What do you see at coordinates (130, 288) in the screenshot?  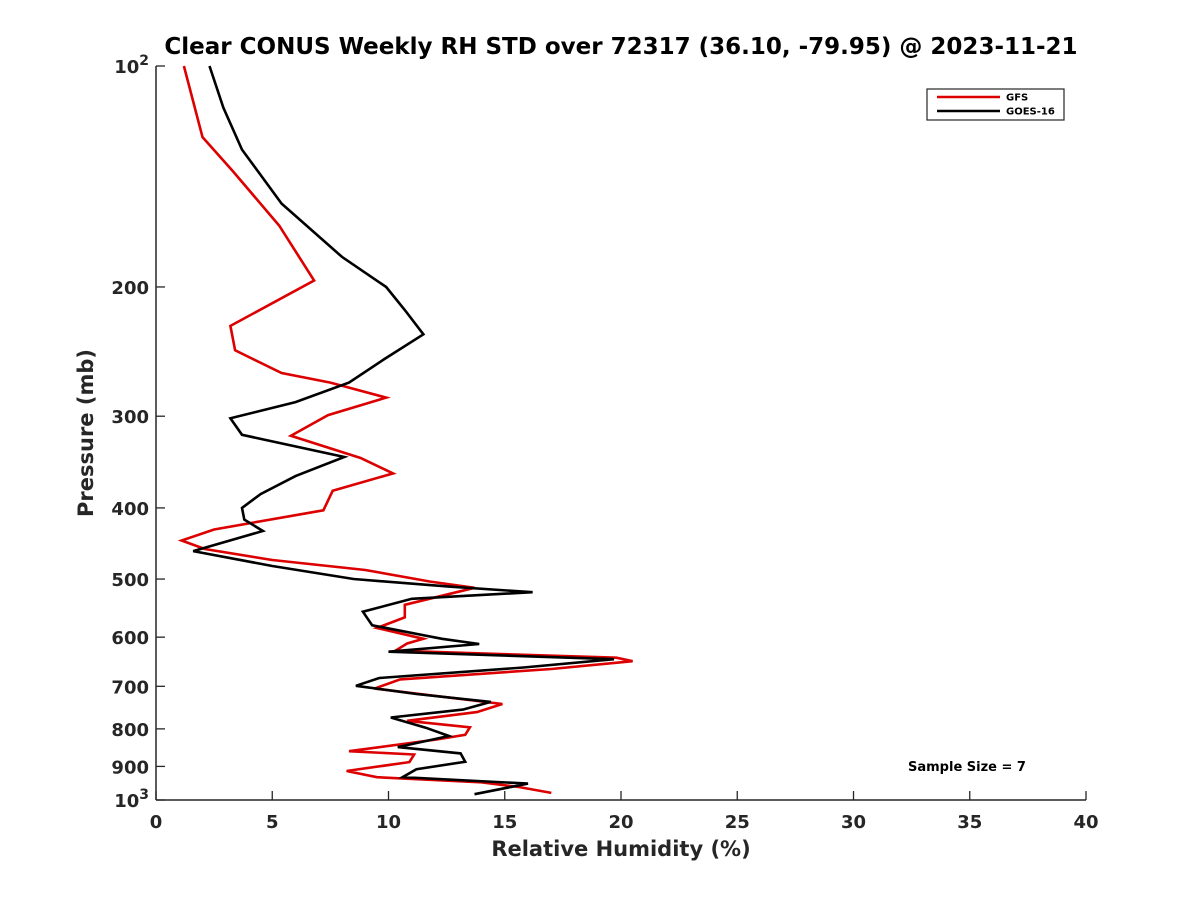 I see `y-tick-label: 200` at bounding box center [130, 288].